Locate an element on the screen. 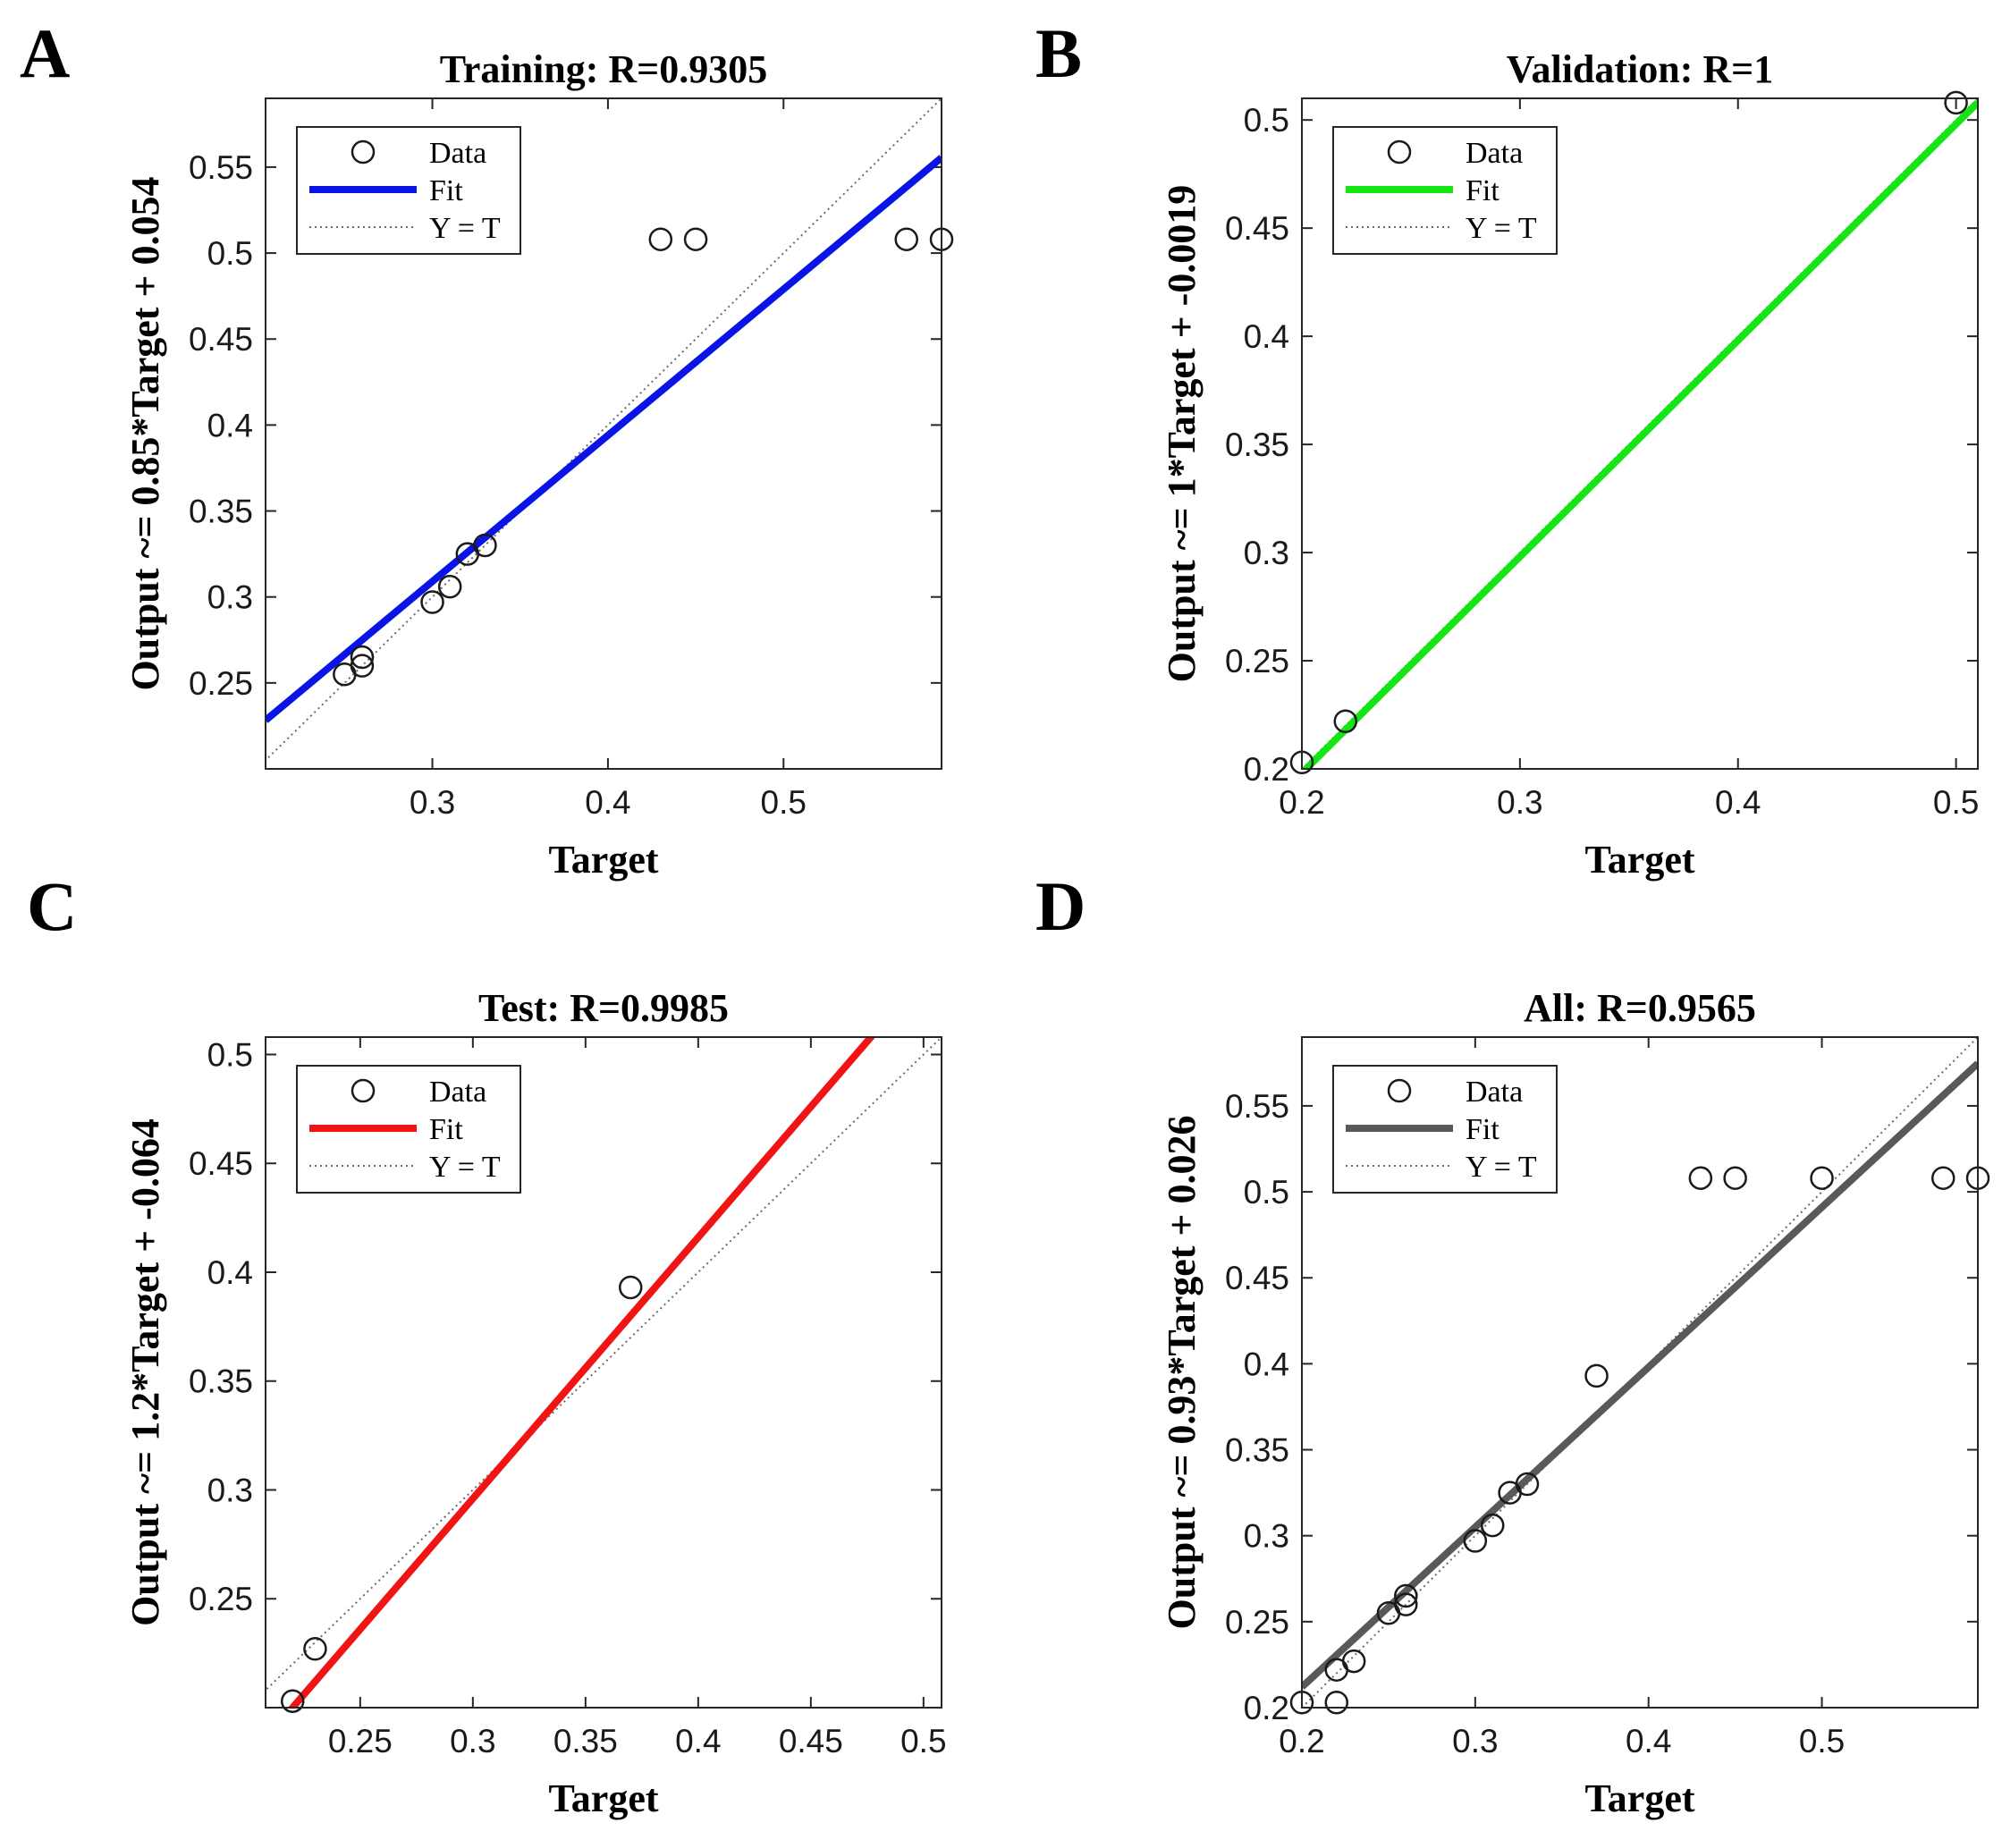  y-axis-label: Output ~= 0.93*Target + 0.026 is located at coordinates (1182, 1373).